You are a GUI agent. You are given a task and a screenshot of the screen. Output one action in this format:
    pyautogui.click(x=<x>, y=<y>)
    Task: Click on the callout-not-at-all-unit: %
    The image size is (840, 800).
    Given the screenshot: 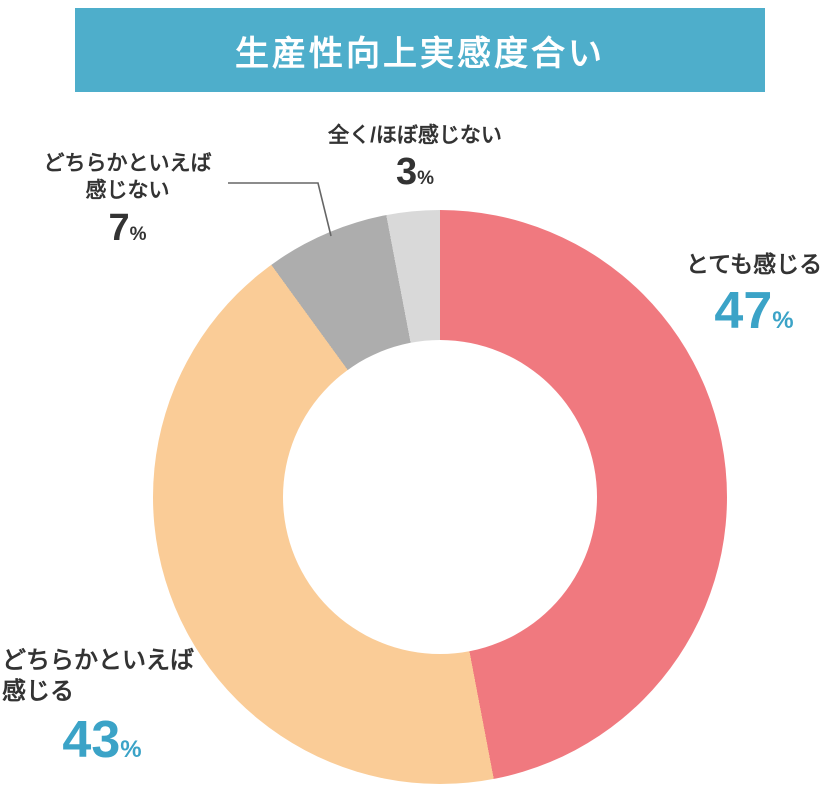 What is the action you would take?
    pyautogui.click(x=426, y=179)
    